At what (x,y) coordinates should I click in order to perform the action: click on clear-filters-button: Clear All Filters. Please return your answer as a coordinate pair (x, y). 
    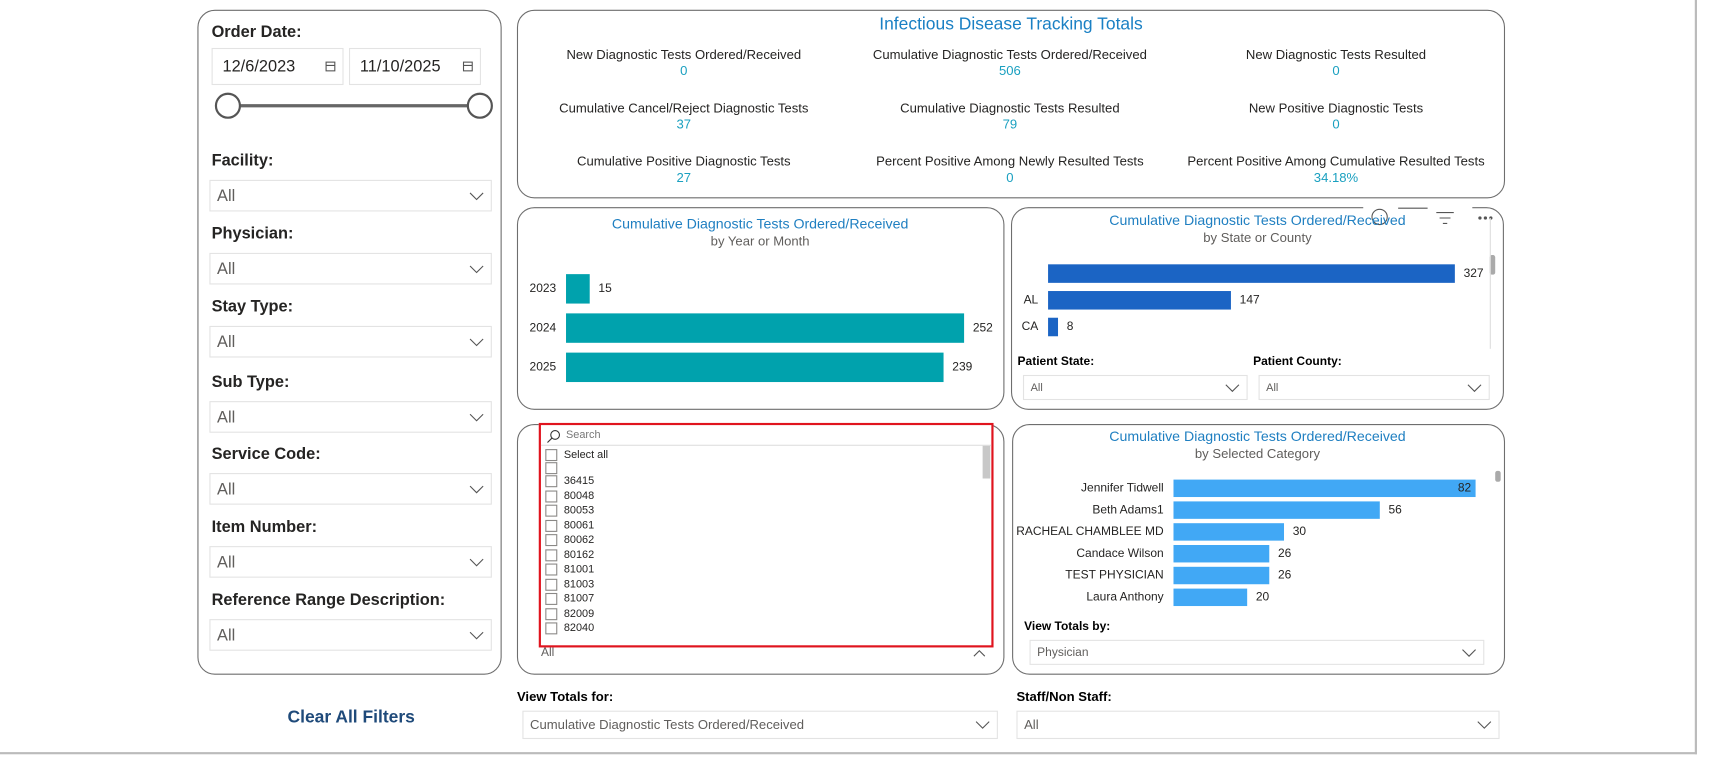
    Looking at the image, I should click on (351, 718).